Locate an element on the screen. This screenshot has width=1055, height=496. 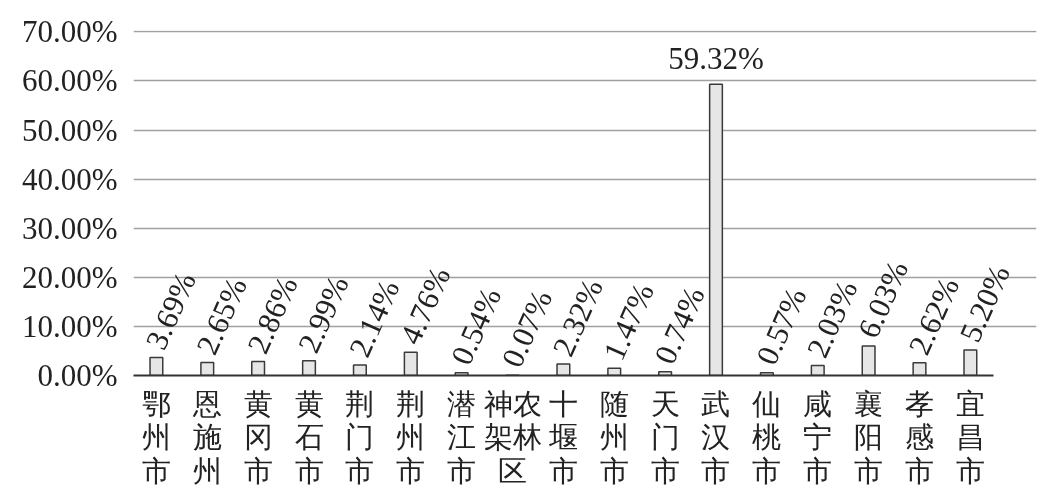
x-tick-label: 黄冈市 is located at coordinates (258, 437).